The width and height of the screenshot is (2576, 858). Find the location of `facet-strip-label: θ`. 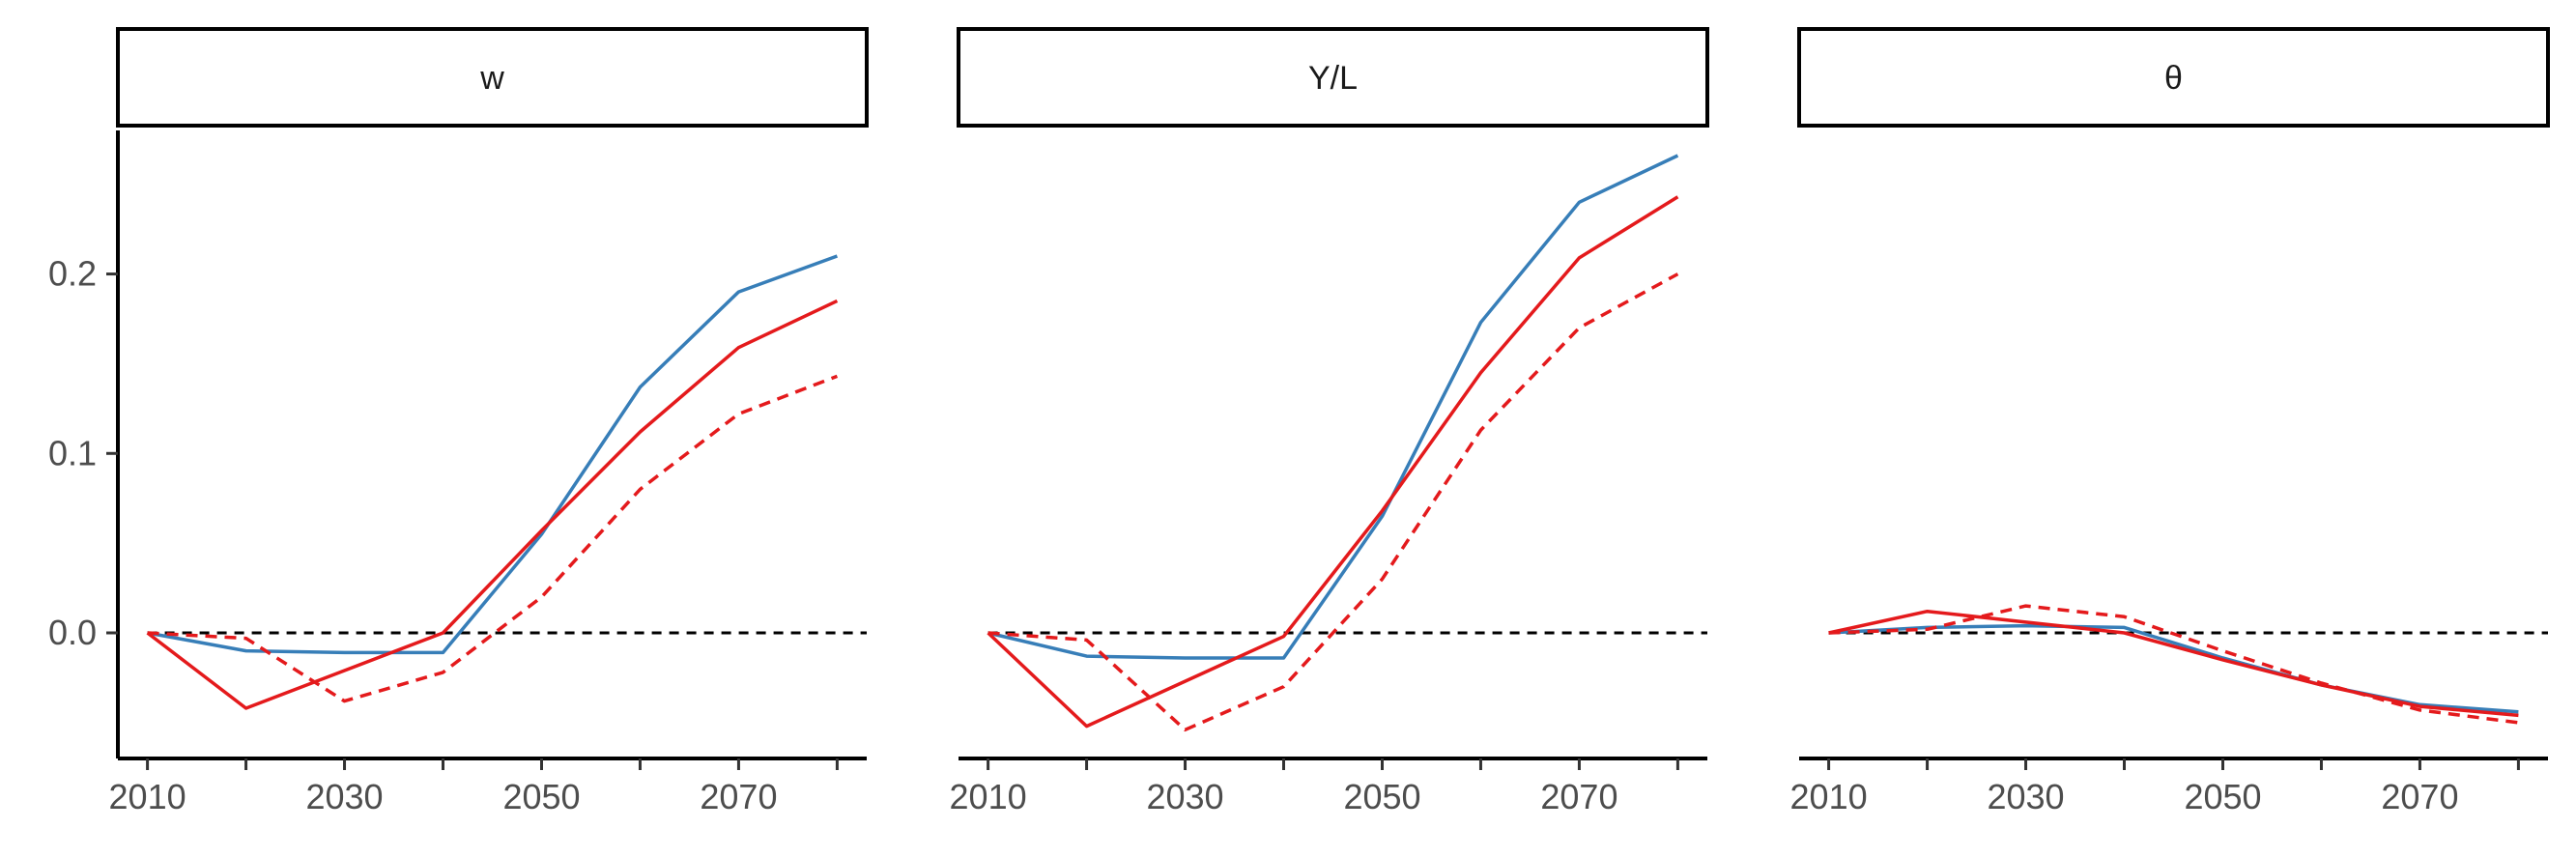

facet-strip-label: θ is located at coordinates (2174, 79).